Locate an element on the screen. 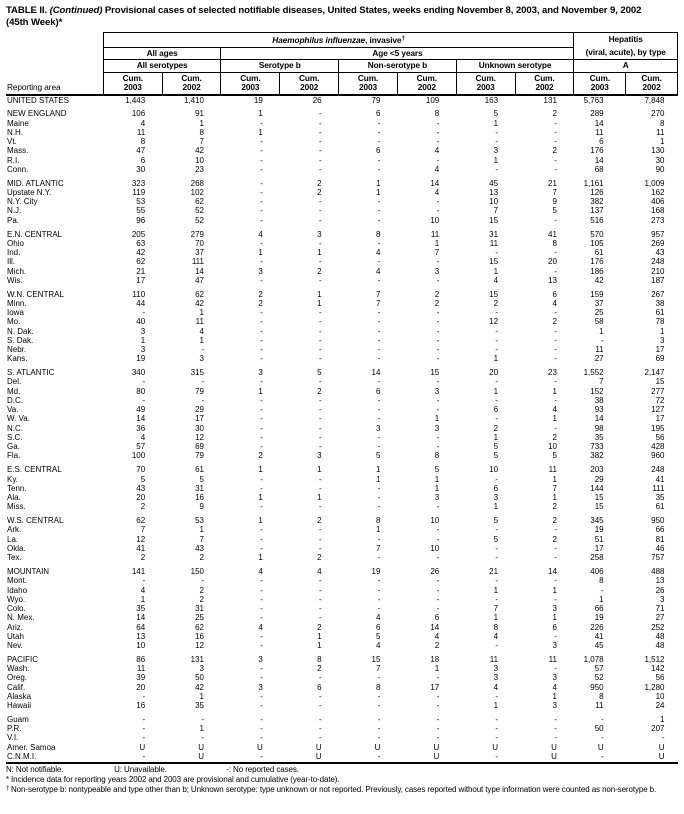 This screenshot has width=684, height=814. cum-year-cell: Cum. 2003 is located at coordinates (486, 83).